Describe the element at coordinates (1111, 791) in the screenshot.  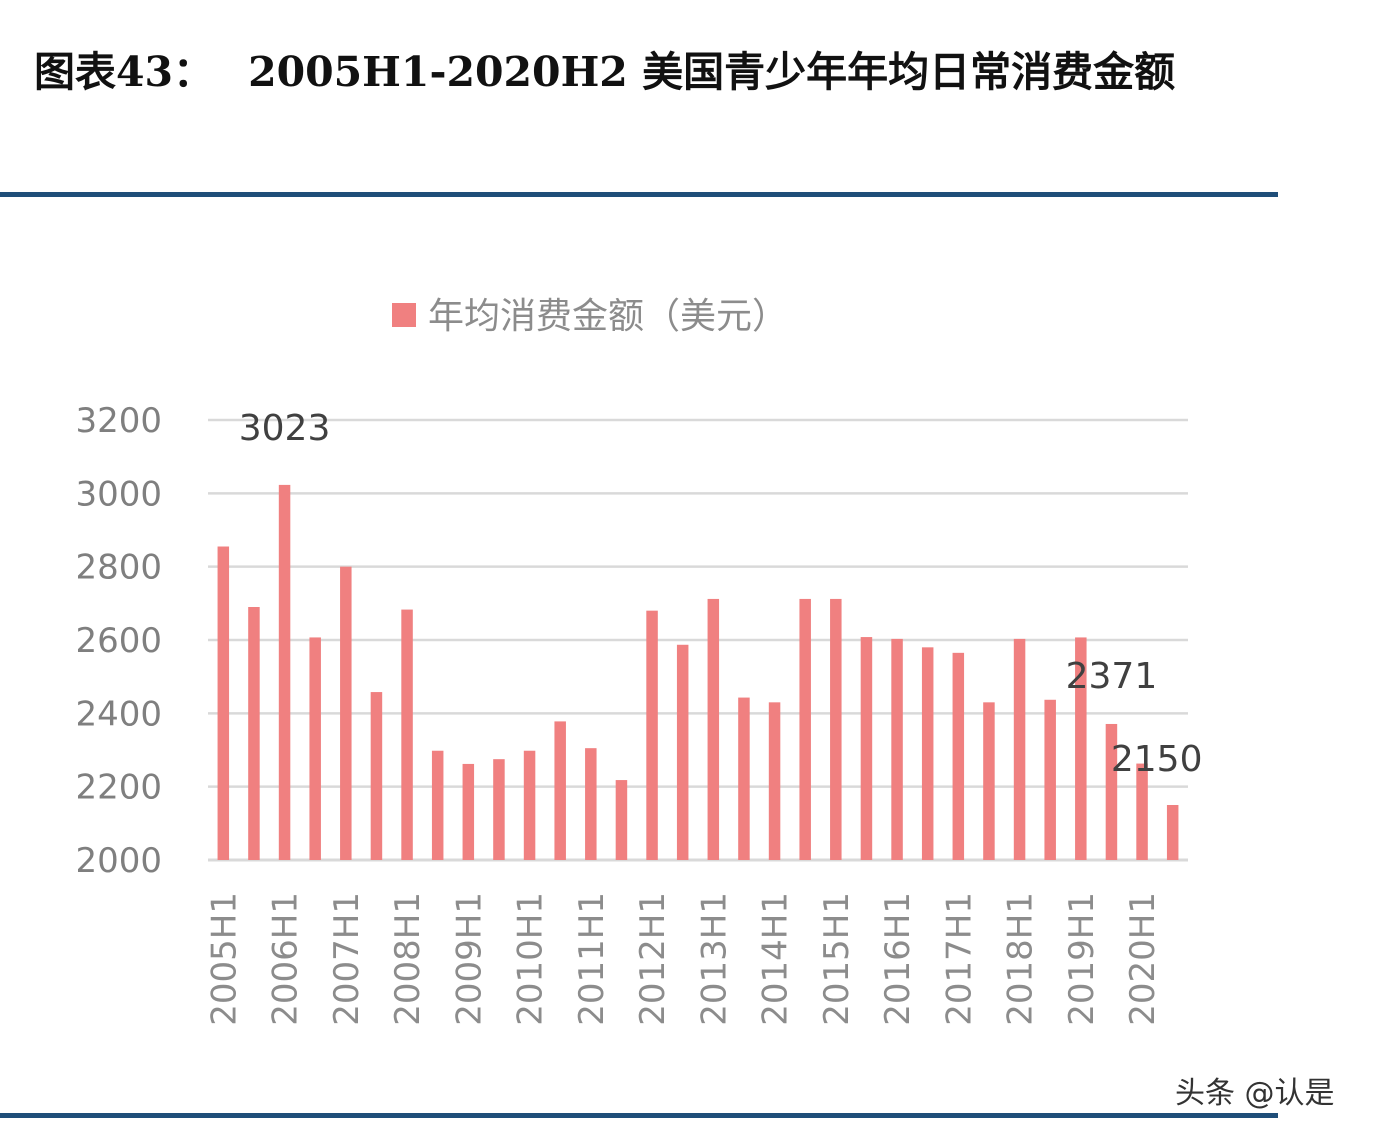
I see `bar-2019H2` at that location.